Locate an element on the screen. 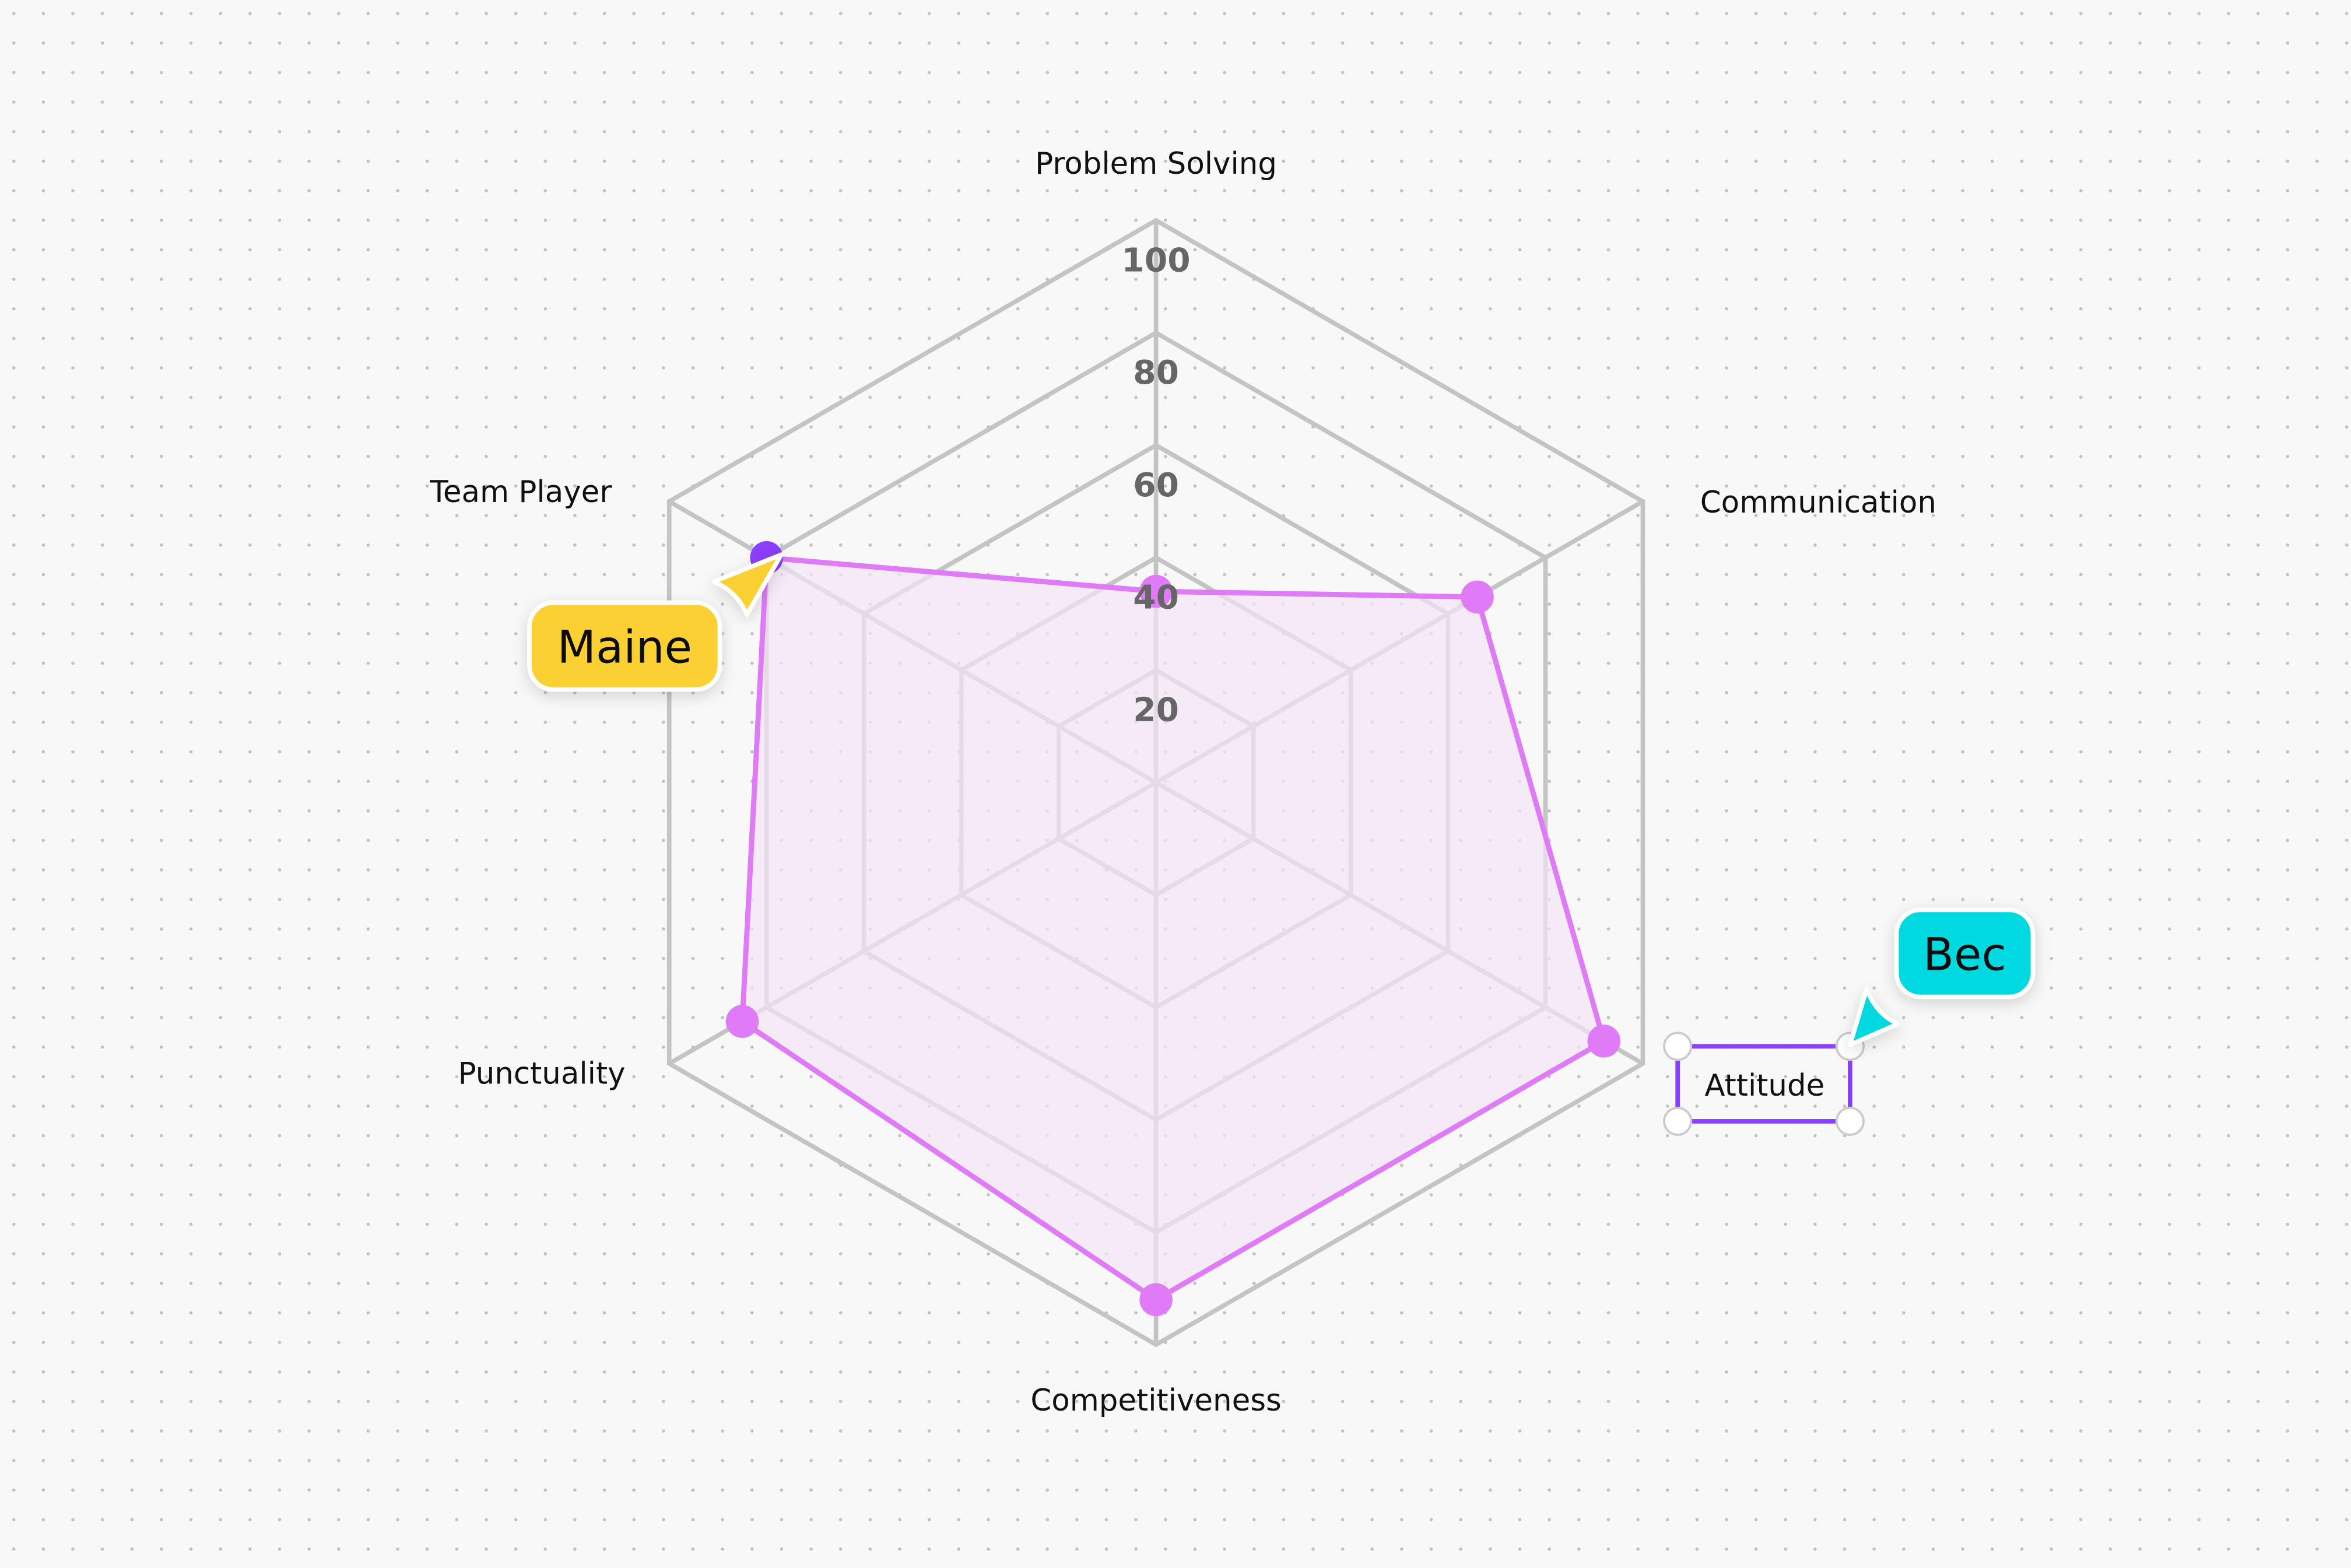  data-point-communication is located at coordinates (1477, 597).